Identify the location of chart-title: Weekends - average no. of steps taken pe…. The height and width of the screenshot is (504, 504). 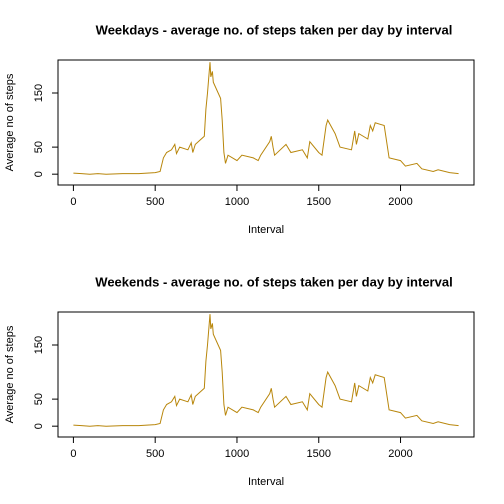
(273, 281).